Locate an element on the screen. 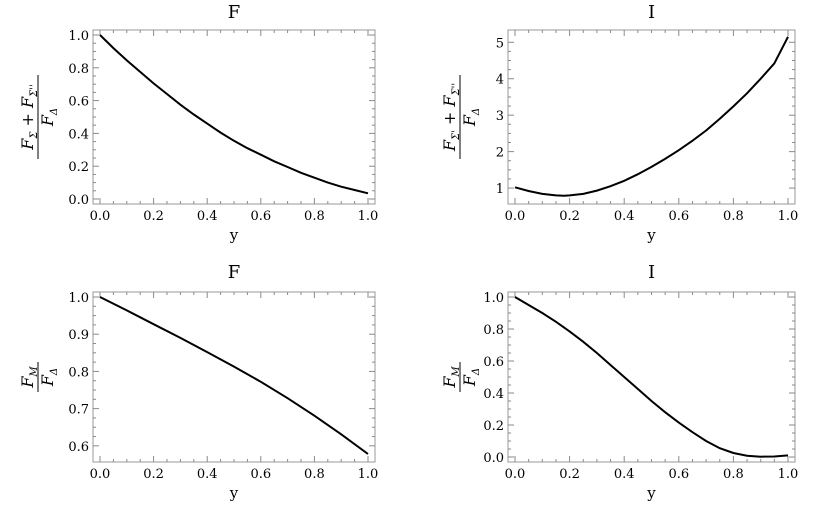 This screenshot has height=509, width=818. y-axis-label: FΣ + FΣ''FΔ is located at coordinates (39, 117).